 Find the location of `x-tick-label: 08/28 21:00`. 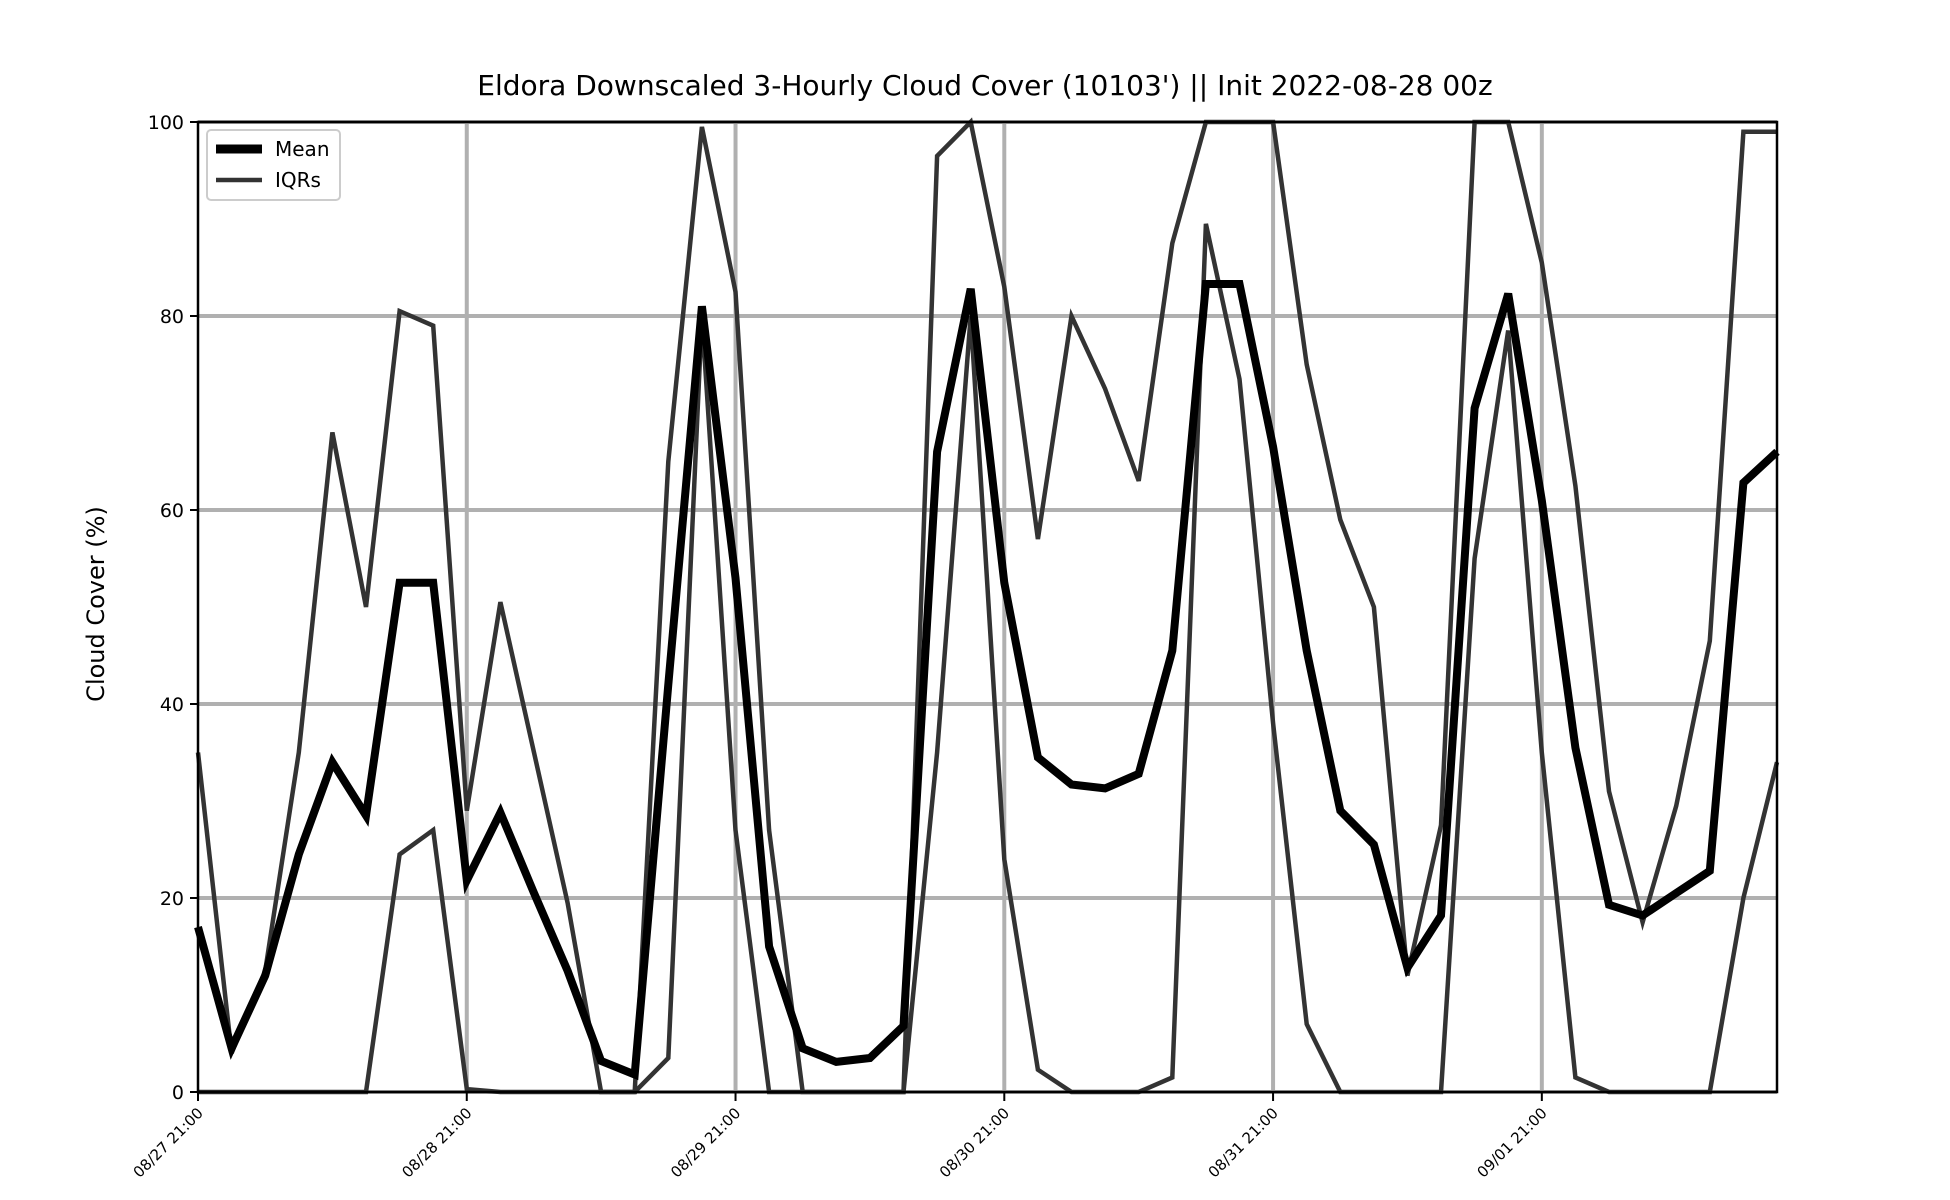

x-tick-label: 08/28 21:00 is located at coordinates (436, 1142).